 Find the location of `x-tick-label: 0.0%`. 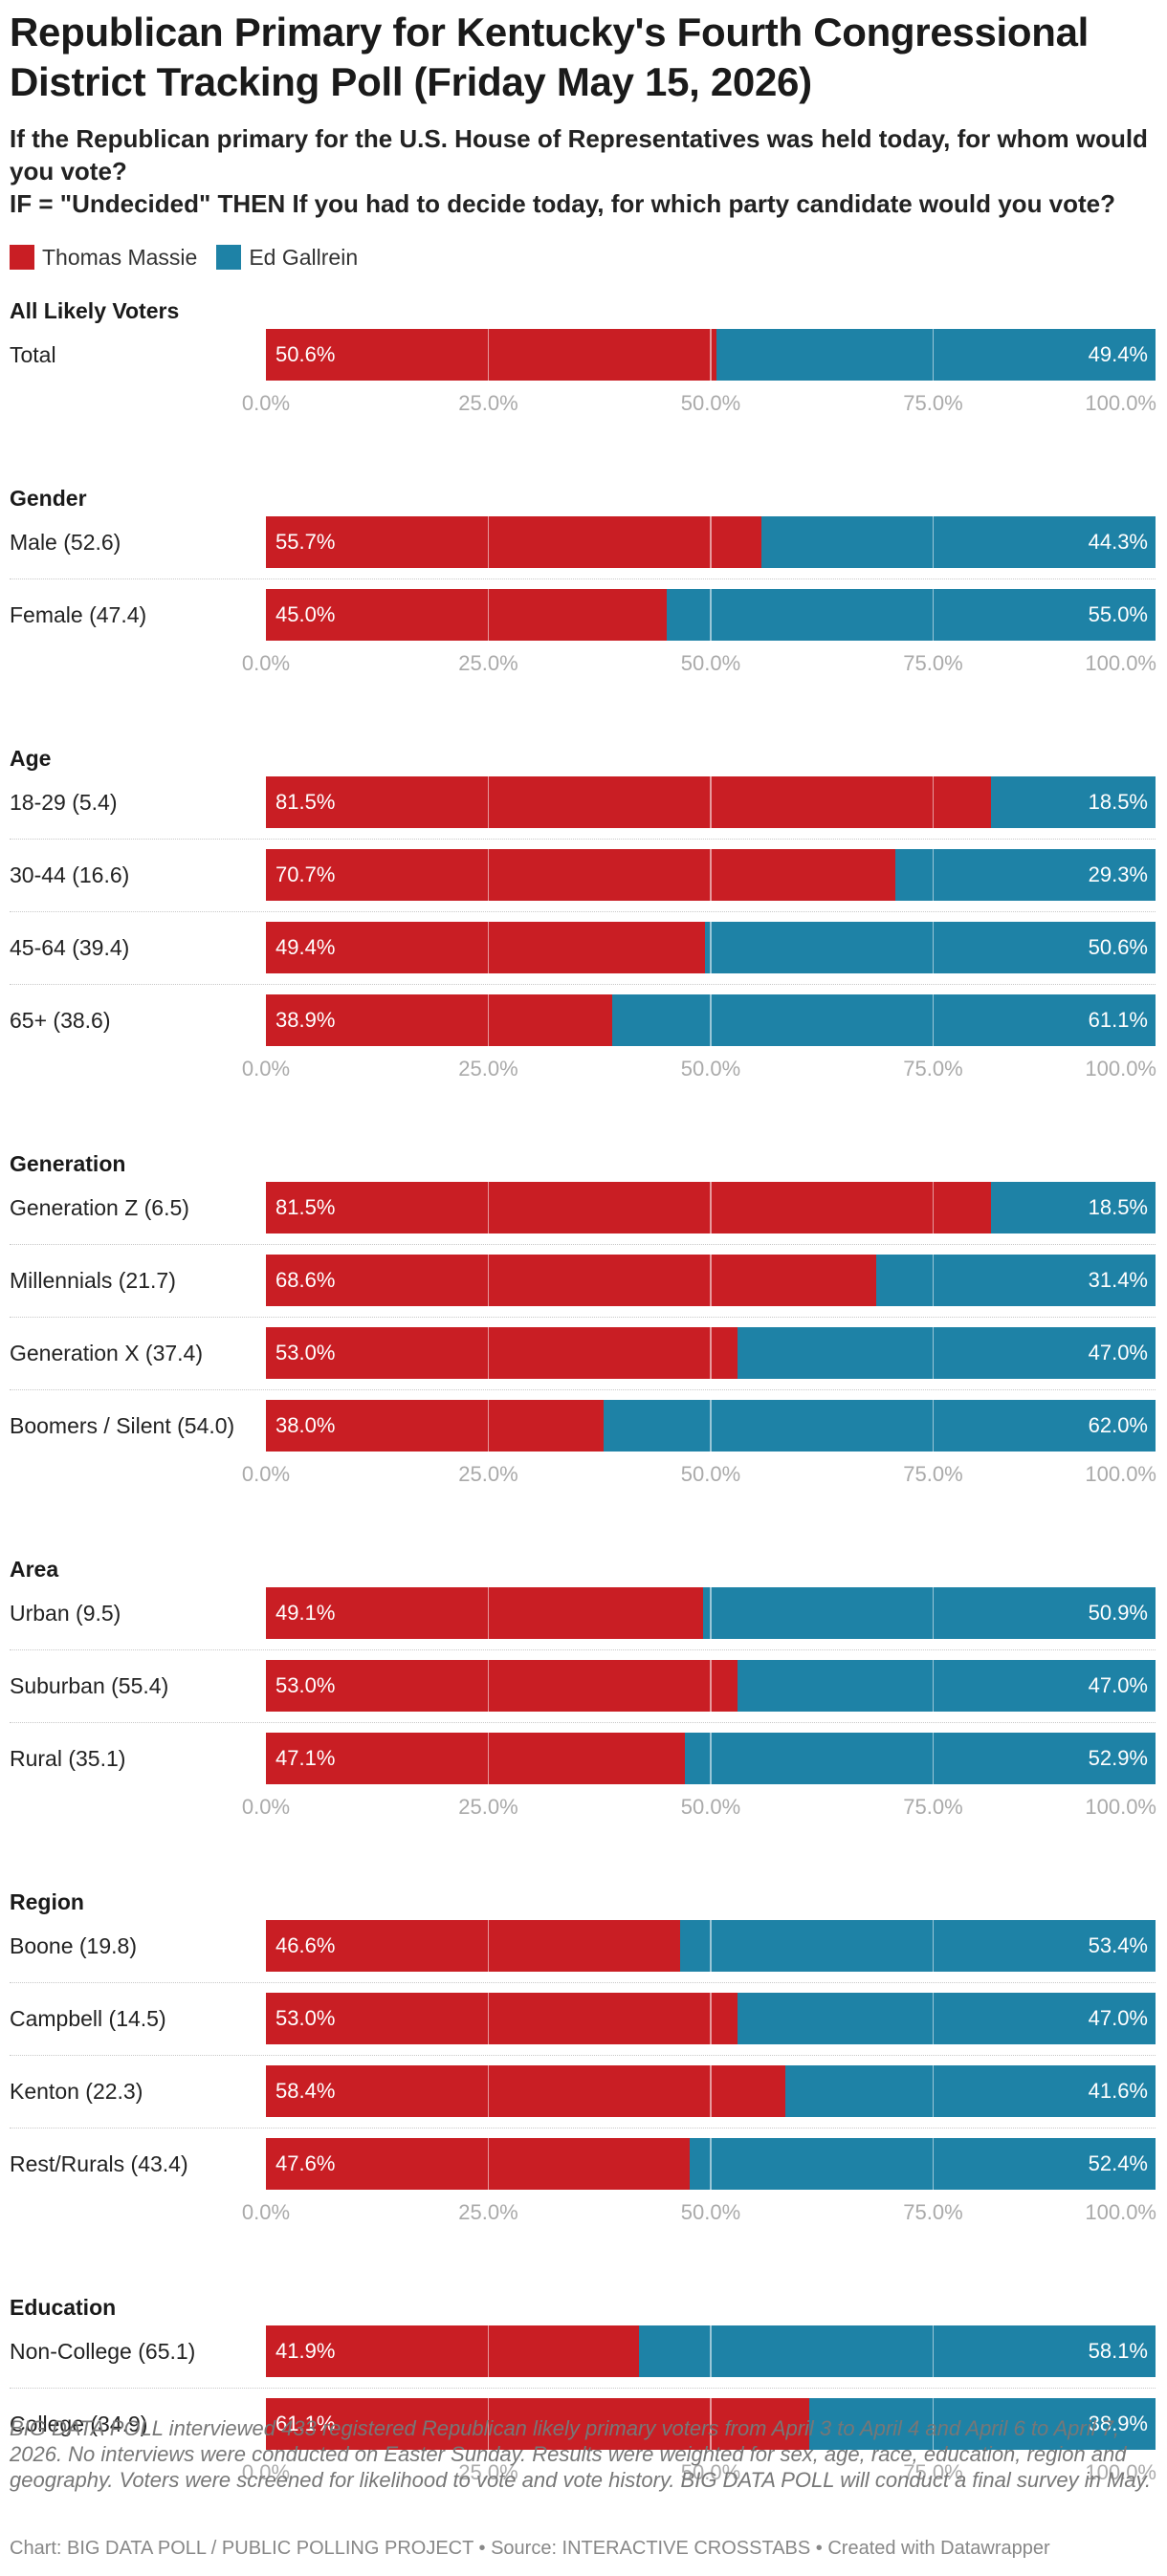

x-tick-label: 0.0% is located at coordinates (266, 403).